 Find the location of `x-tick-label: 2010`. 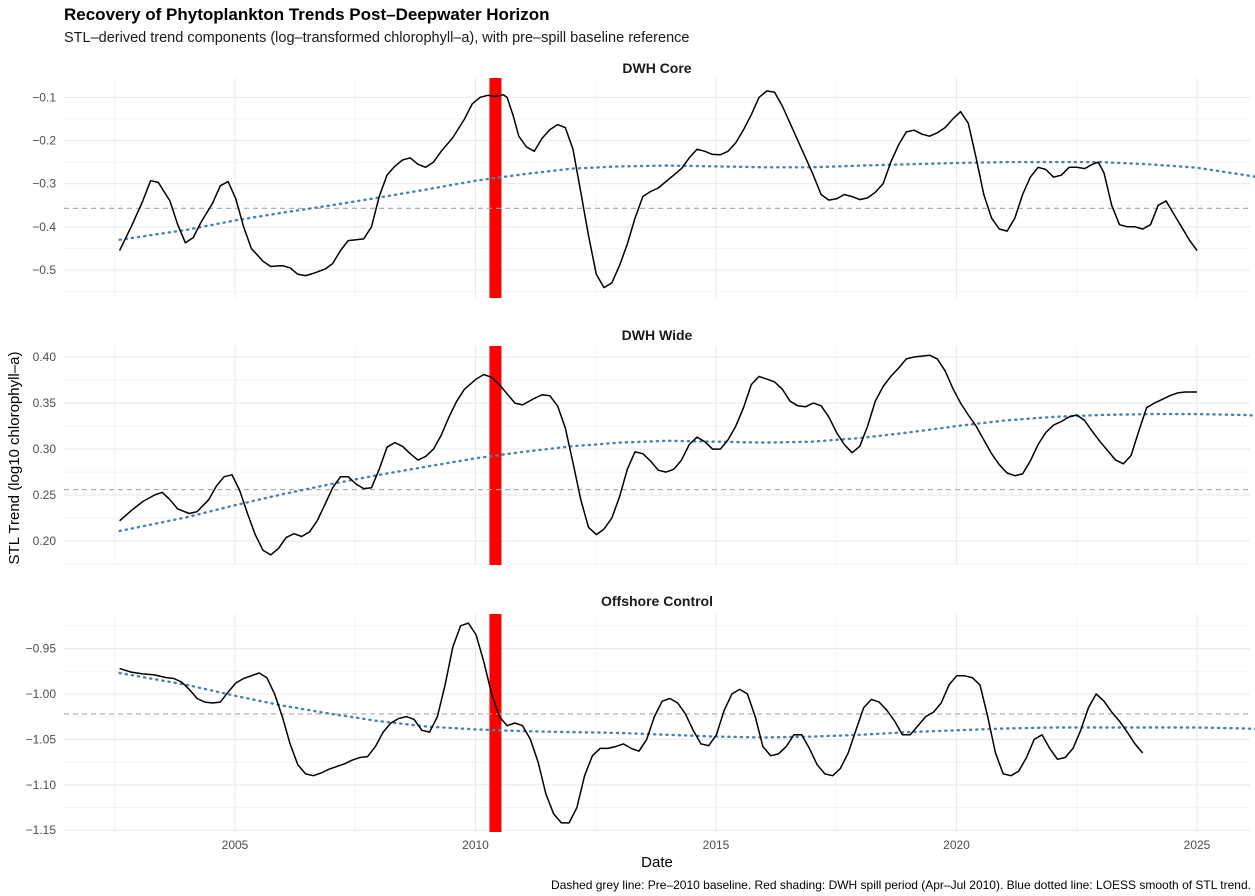

x-tick-label: 2010 is located at coordinates (475, 845).